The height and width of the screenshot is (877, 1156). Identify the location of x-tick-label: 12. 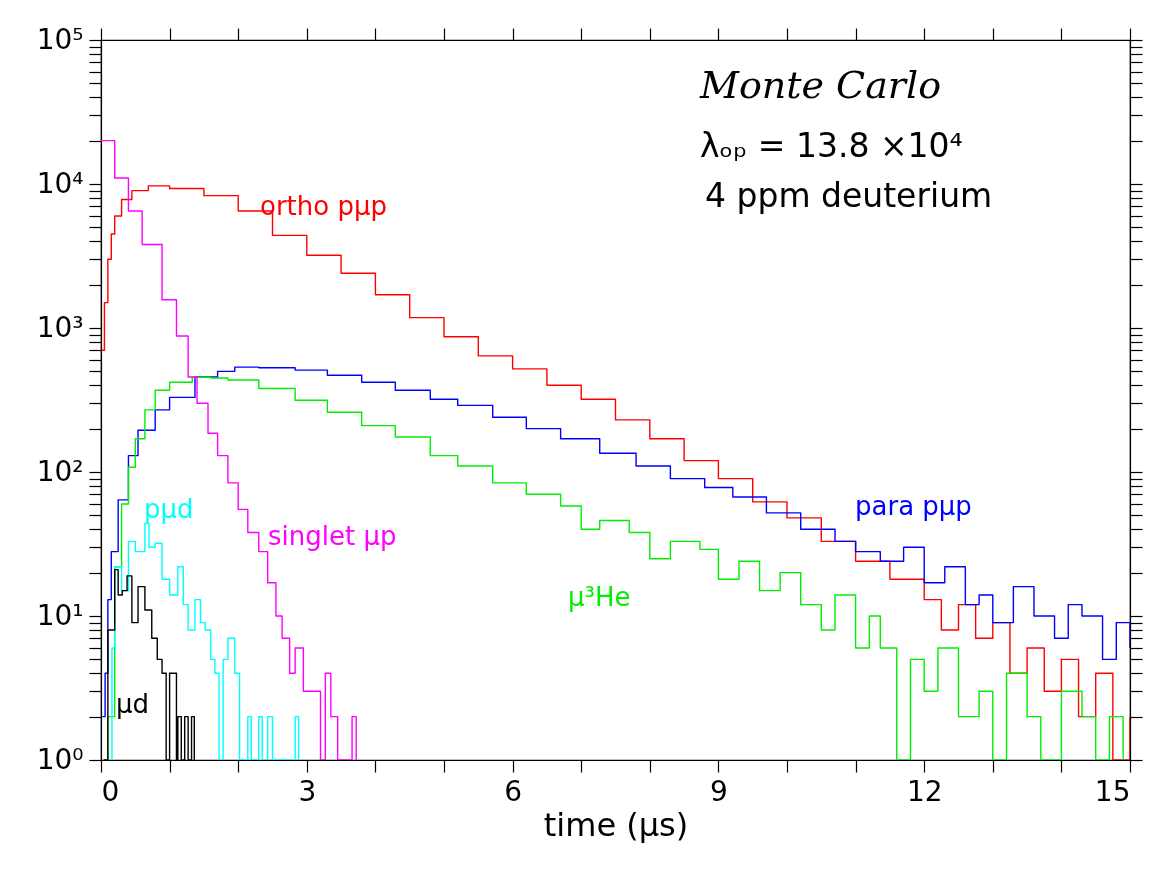
(924, 791).